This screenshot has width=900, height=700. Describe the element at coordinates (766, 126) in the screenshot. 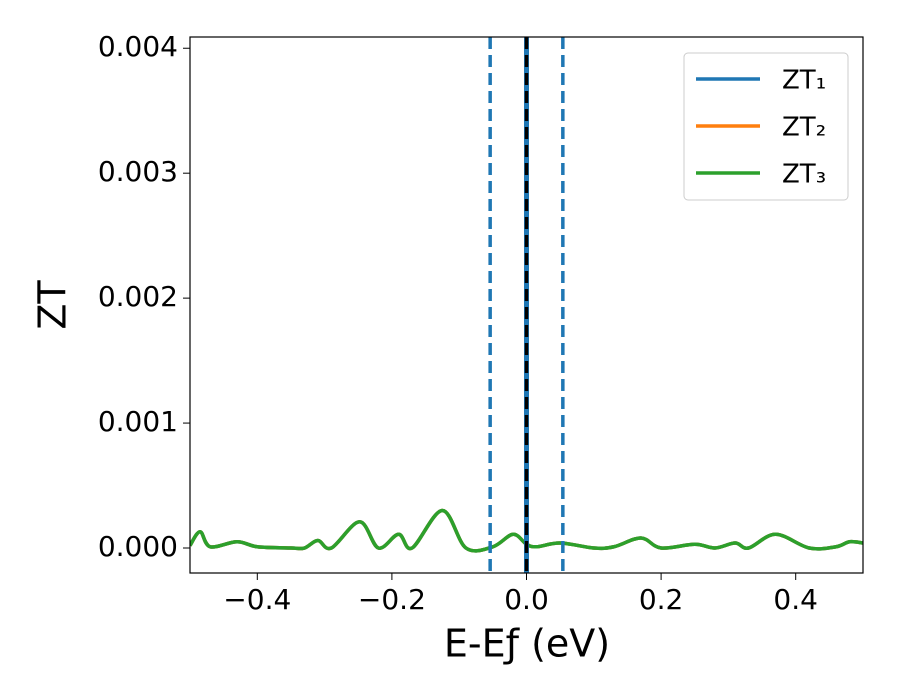

I see `legend-box` at that location.